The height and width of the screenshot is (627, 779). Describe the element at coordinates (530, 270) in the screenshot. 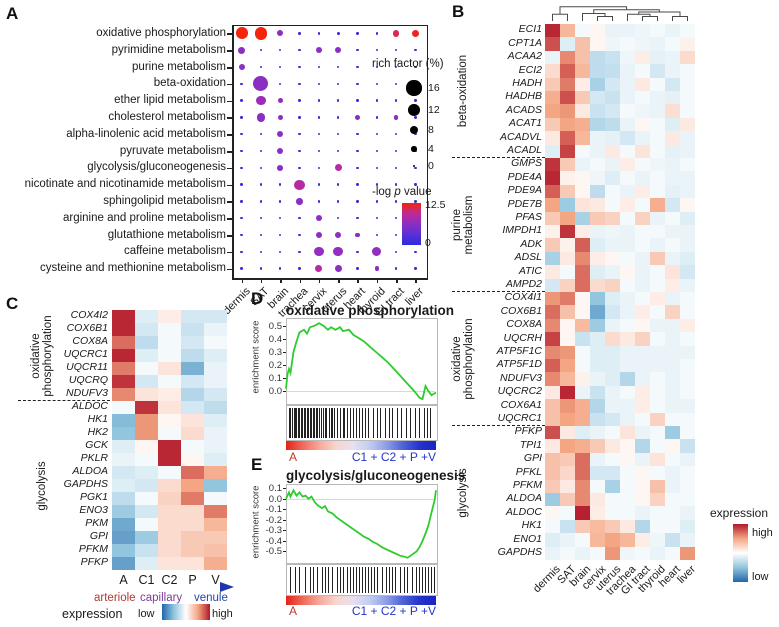

I see `gene-label: ATIC` at that location.